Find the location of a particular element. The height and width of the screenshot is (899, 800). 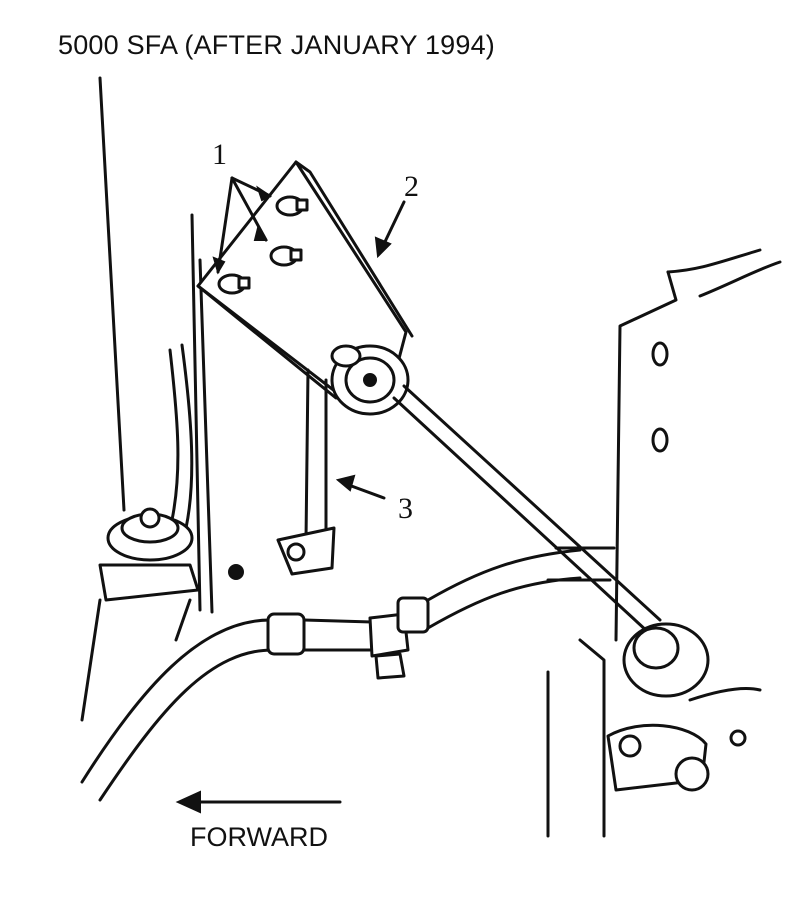

title-leader-line is located at coordinates (112, 294).